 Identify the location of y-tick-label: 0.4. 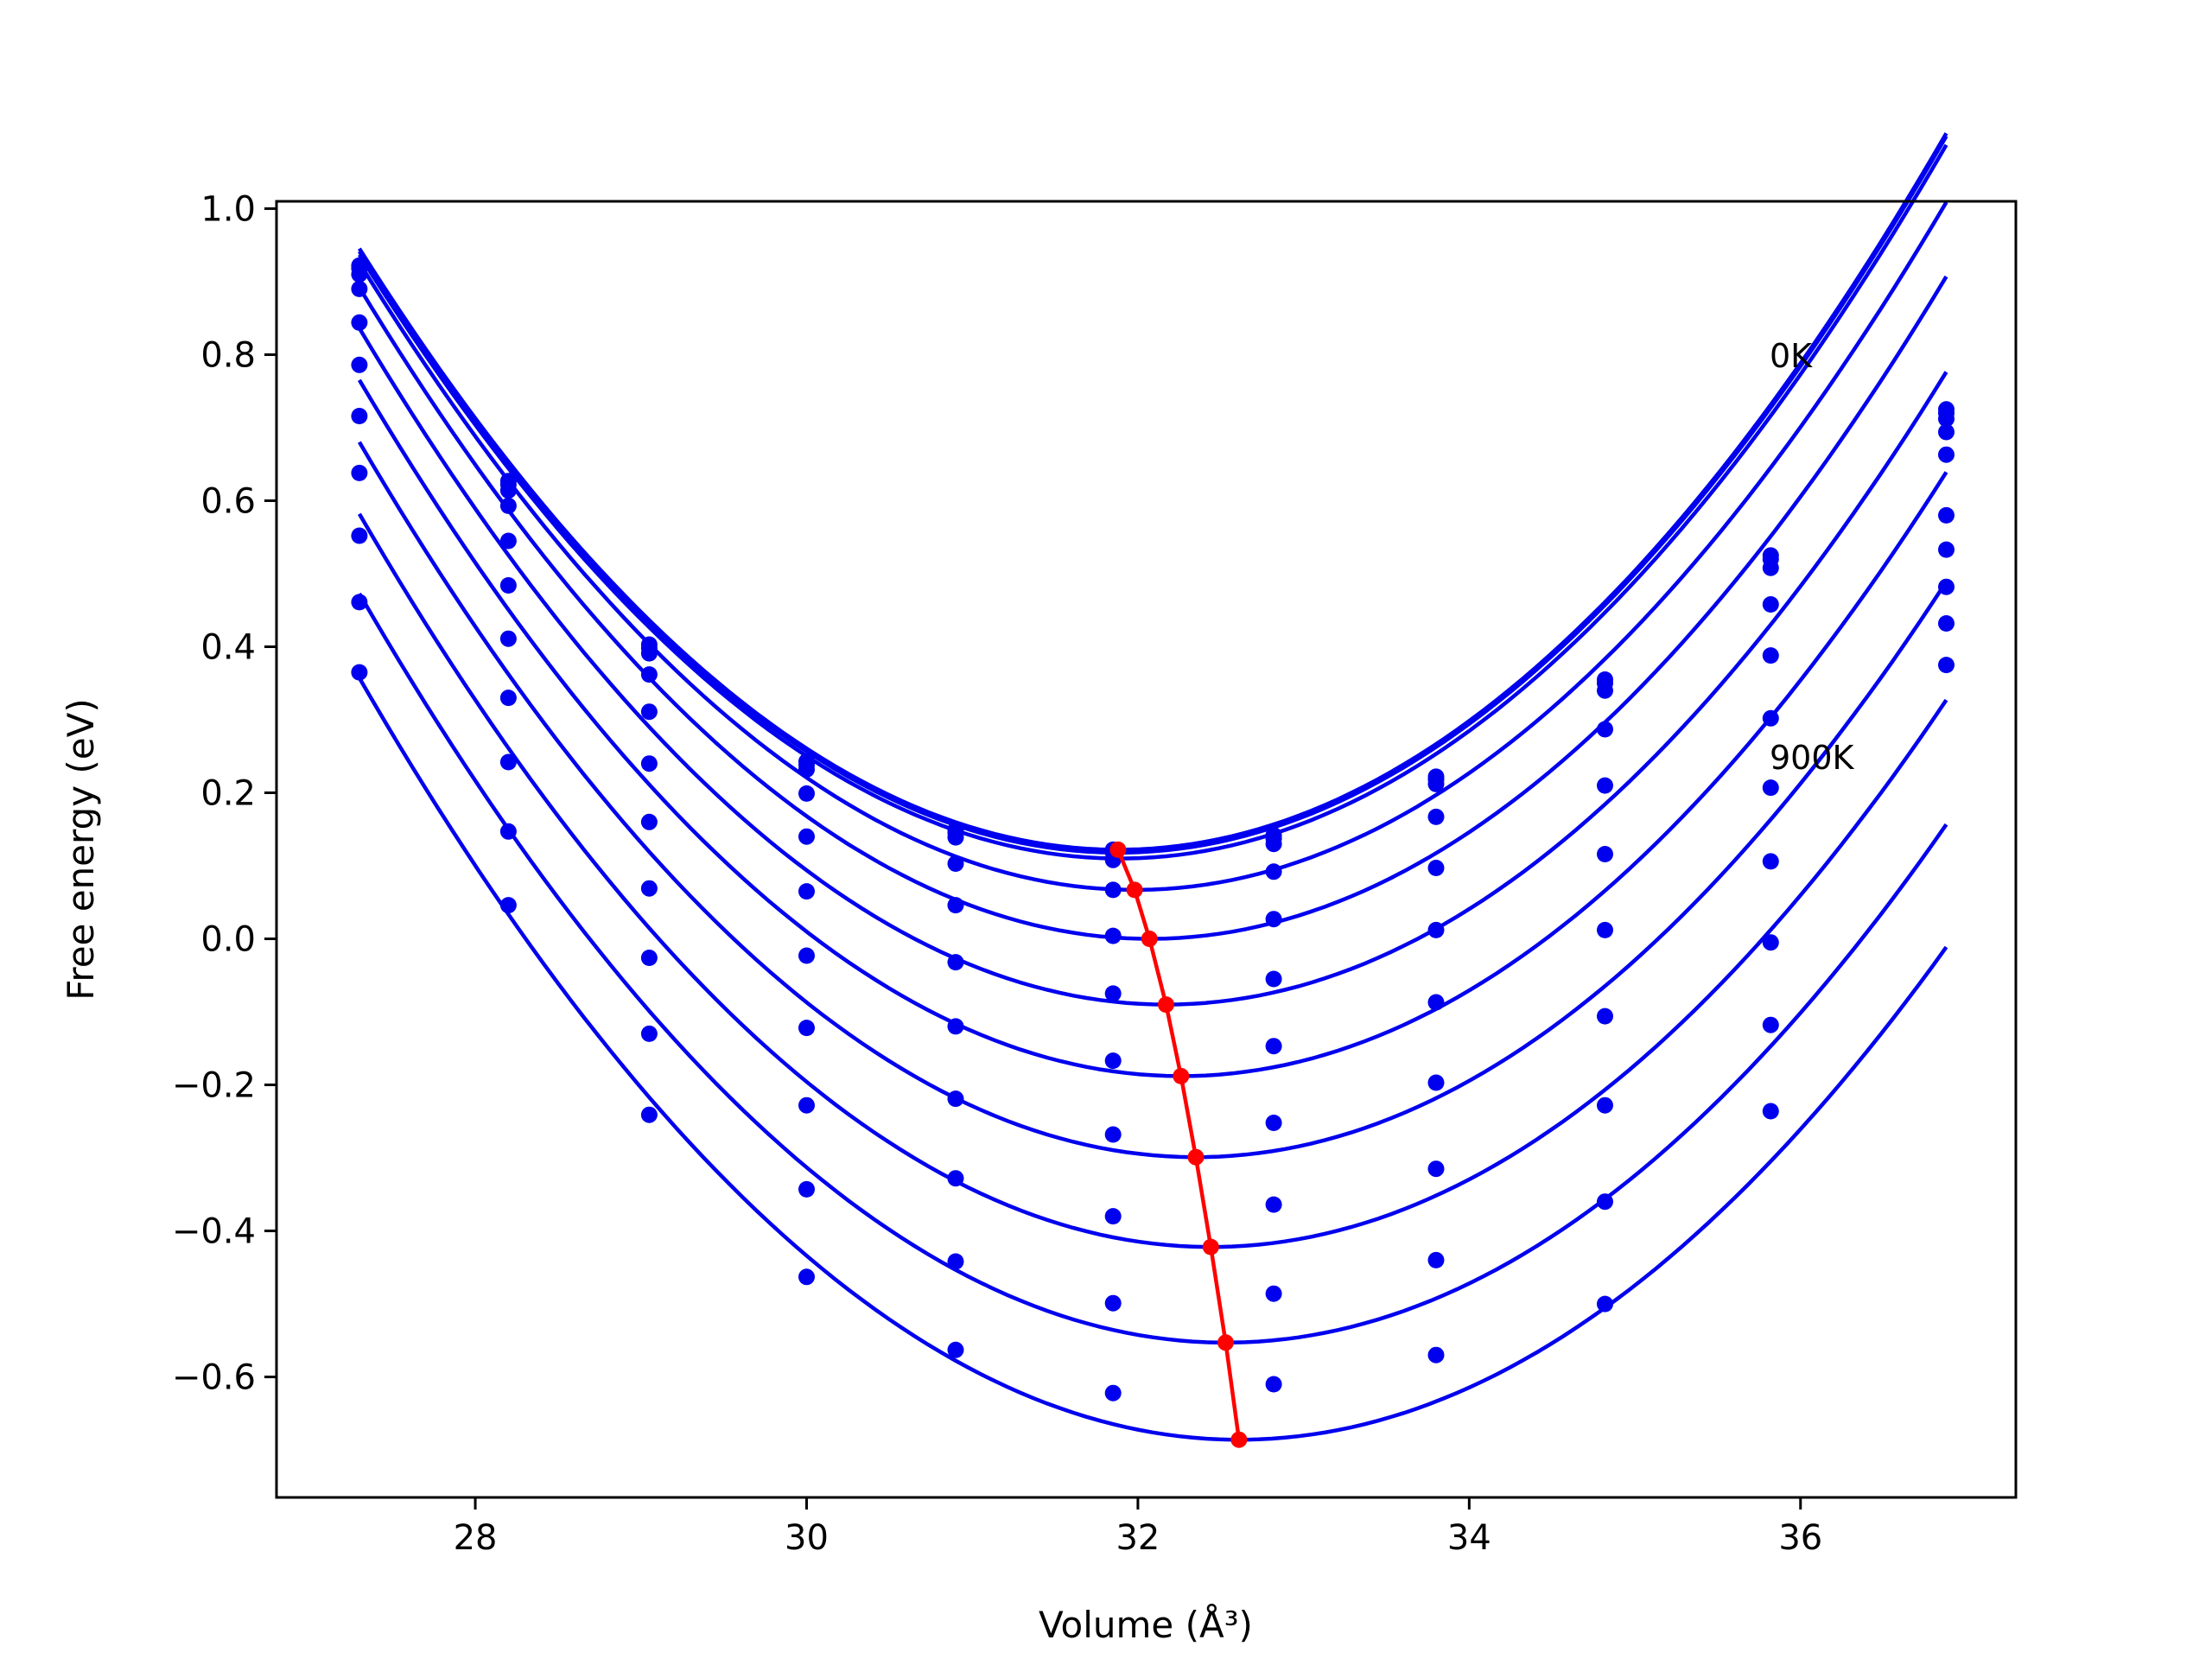
(228, 647).